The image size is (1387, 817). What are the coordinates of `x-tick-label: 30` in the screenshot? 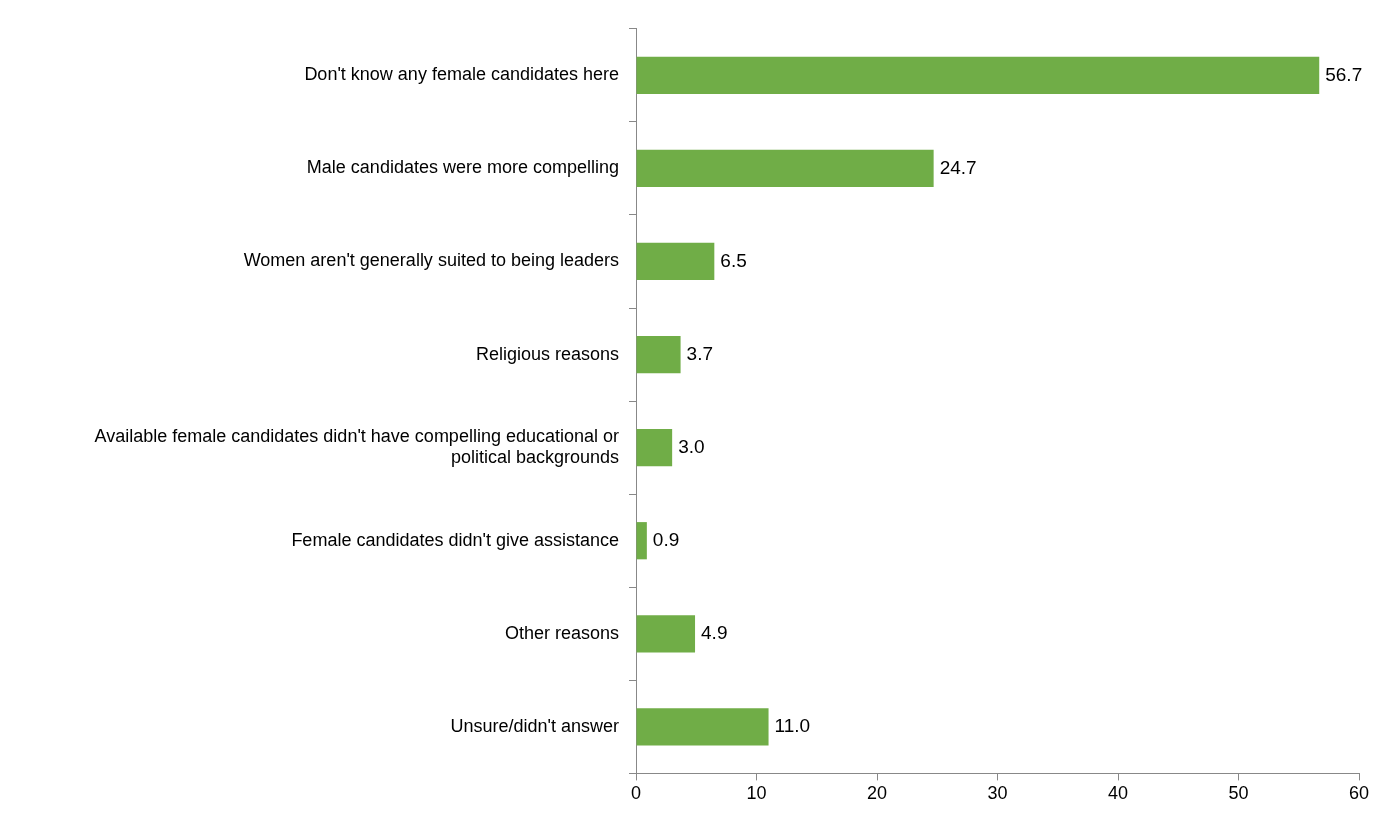 It's located at (997, 793).